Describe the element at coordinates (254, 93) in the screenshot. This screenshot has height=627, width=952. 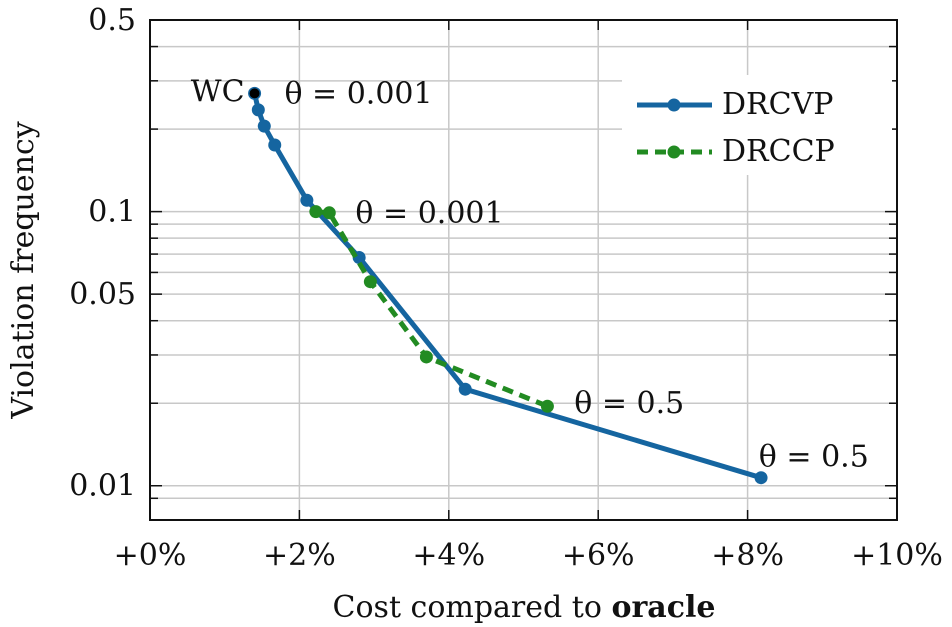
I see `wc-point` at that location.